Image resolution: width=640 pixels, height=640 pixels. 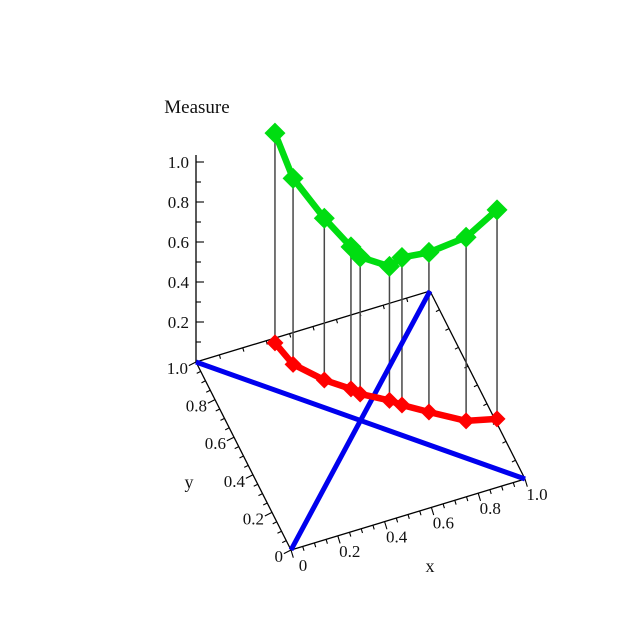 What do you see at coordinates (490, 508) in the screenshot?
I see `x-tick-label: 0.8` at bounding box center [490, 508].